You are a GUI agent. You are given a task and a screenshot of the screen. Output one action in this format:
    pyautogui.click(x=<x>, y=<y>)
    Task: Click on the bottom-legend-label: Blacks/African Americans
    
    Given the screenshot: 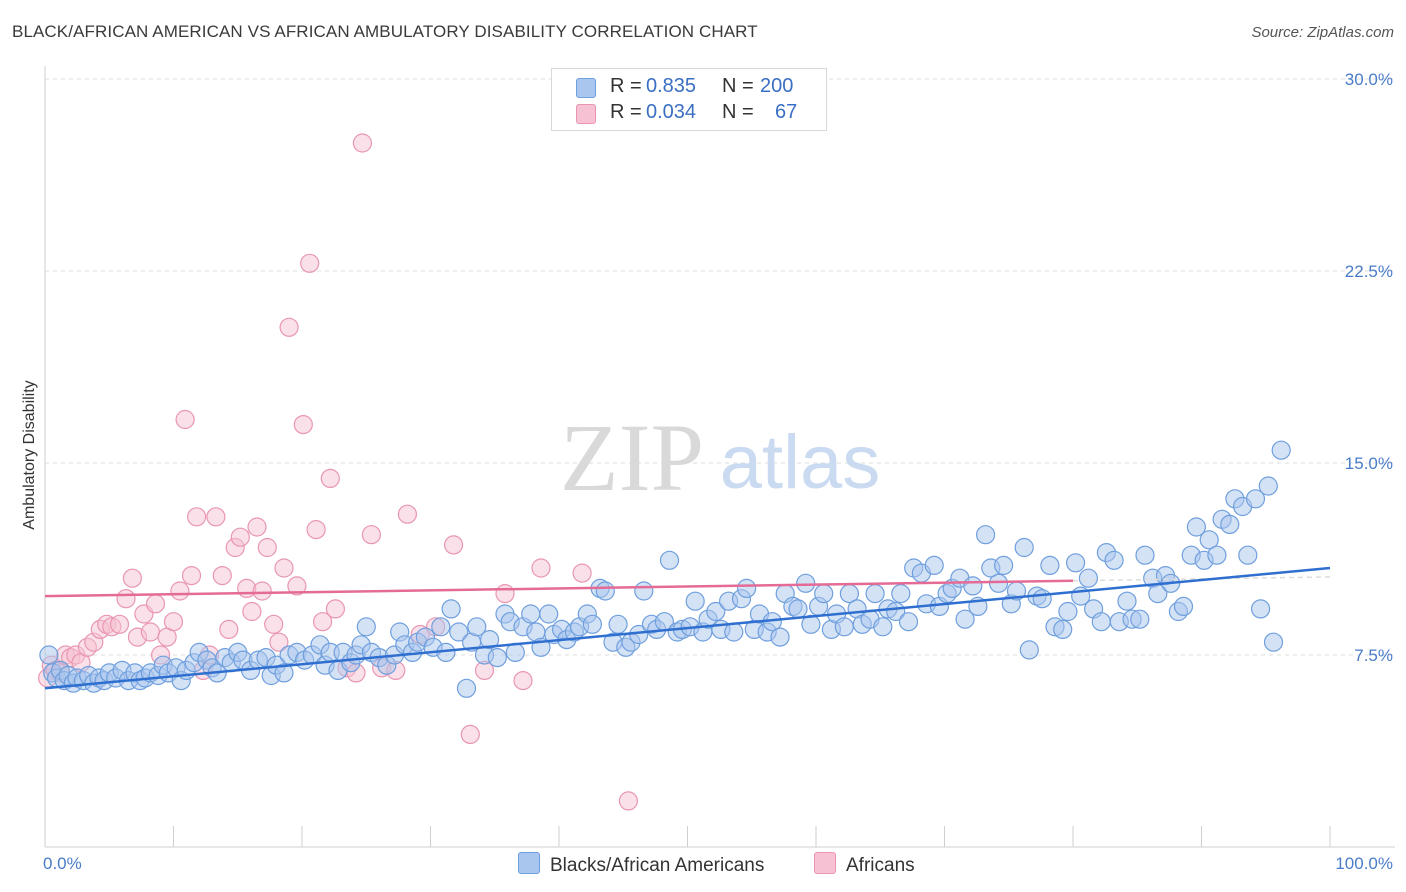 What is the action you would take?
    pyautogui.click(x=657, y=865)
    